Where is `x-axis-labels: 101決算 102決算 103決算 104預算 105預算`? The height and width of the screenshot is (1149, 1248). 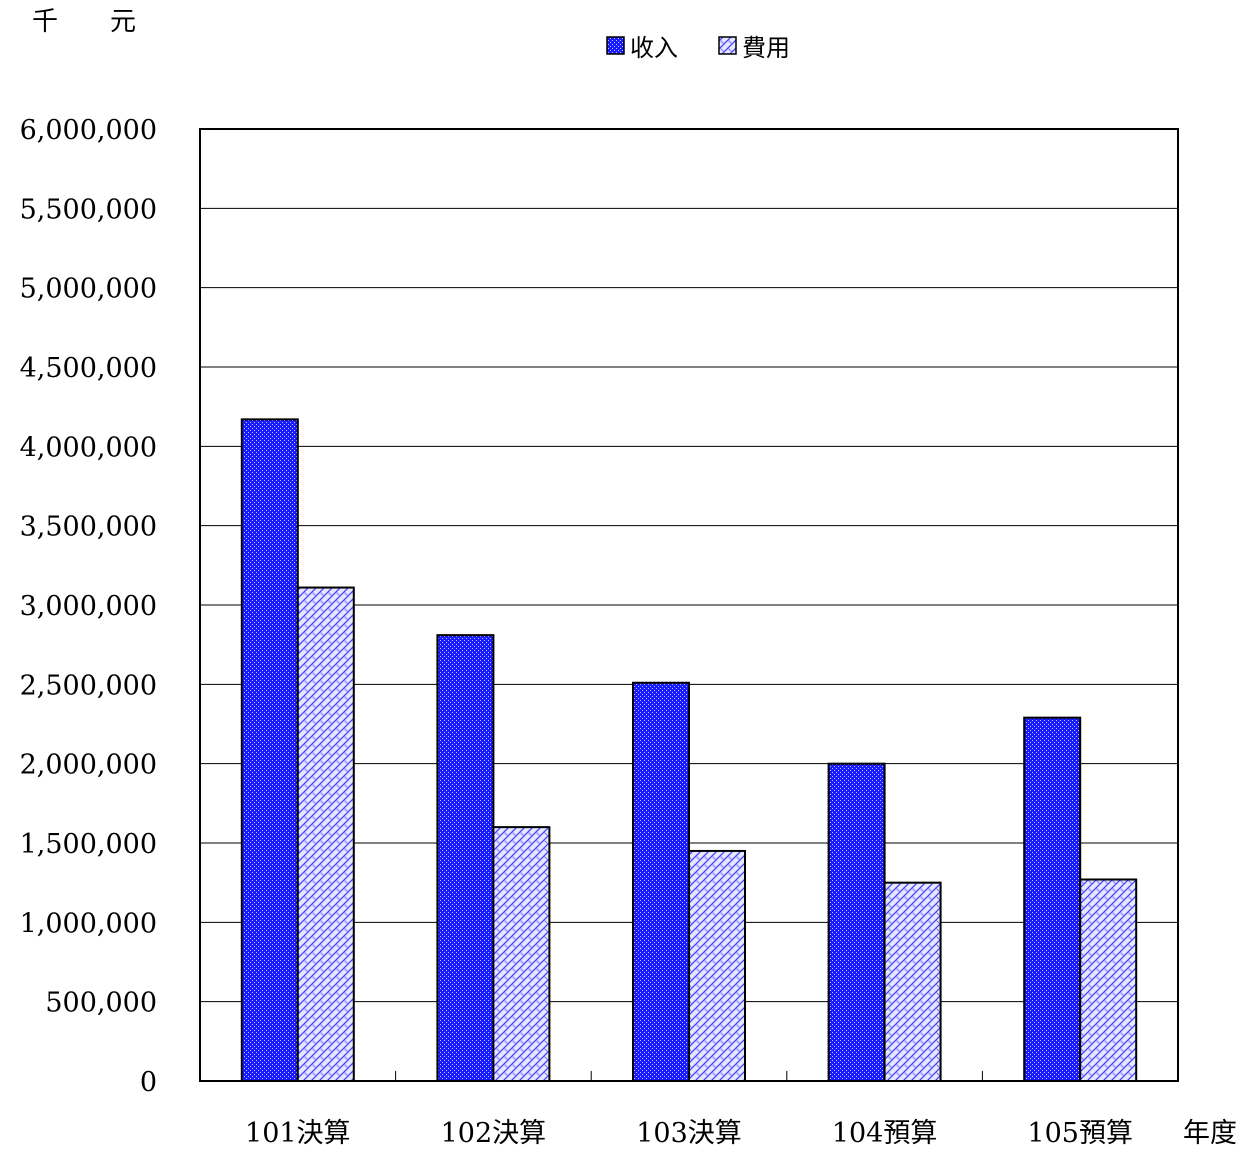
x-axis-labels: 101決算 102決算 103決算 104預算 105預算 is located at coordinates (689, 1133).